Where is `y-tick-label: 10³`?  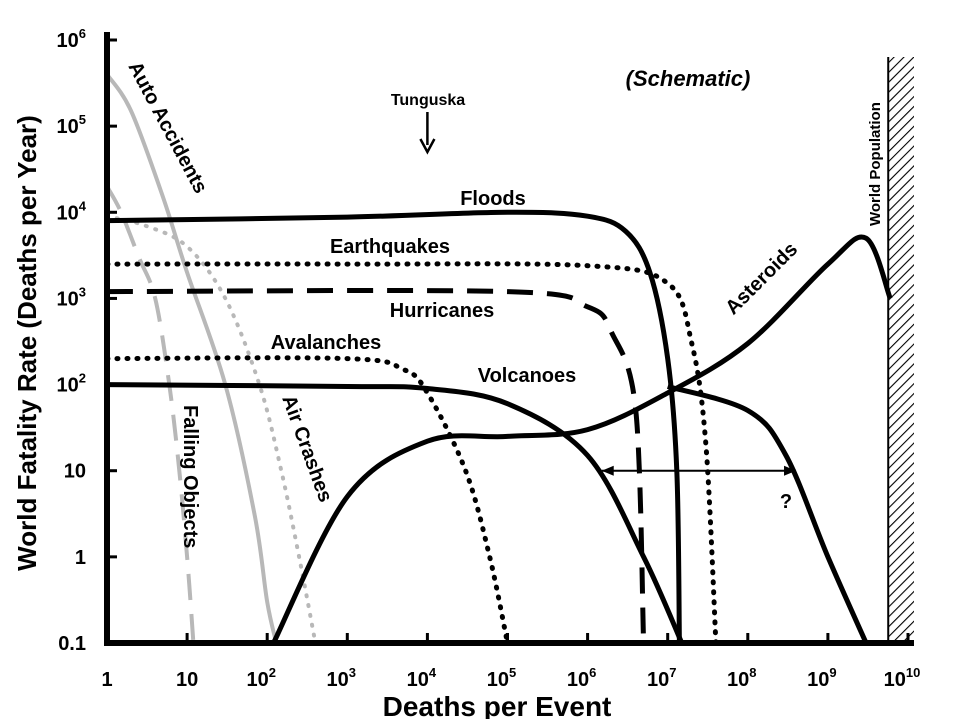
y-tick-label: 10³ is located at coordinates (71, 297).